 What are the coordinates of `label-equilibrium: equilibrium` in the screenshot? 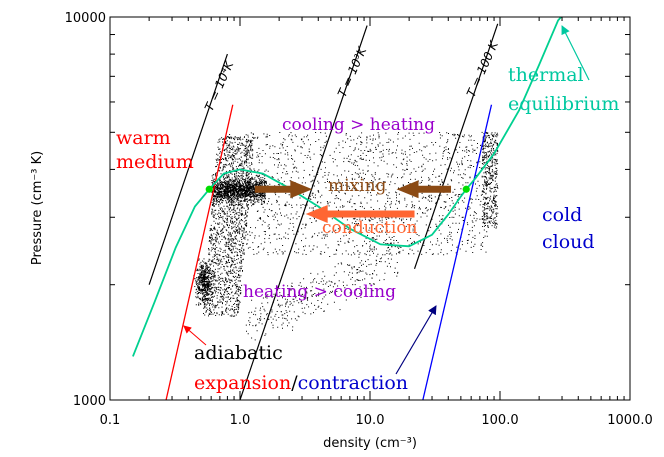 It's located at (563, 104).